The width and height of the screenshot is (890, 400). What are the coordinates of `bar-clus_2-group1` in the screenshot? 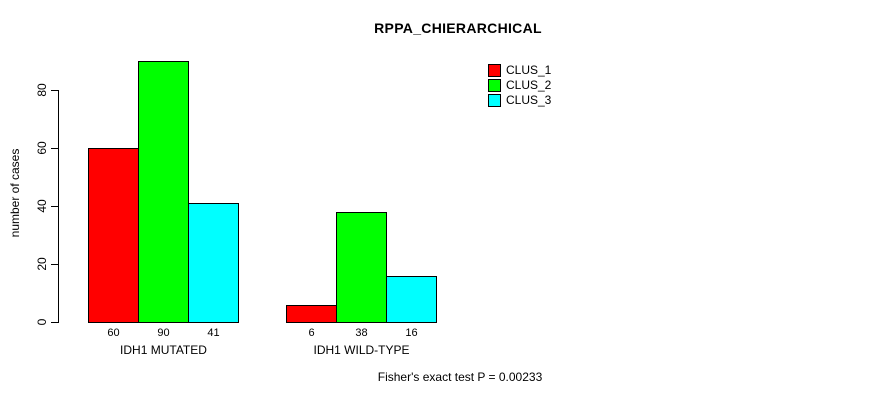 It's located at (163, 192).